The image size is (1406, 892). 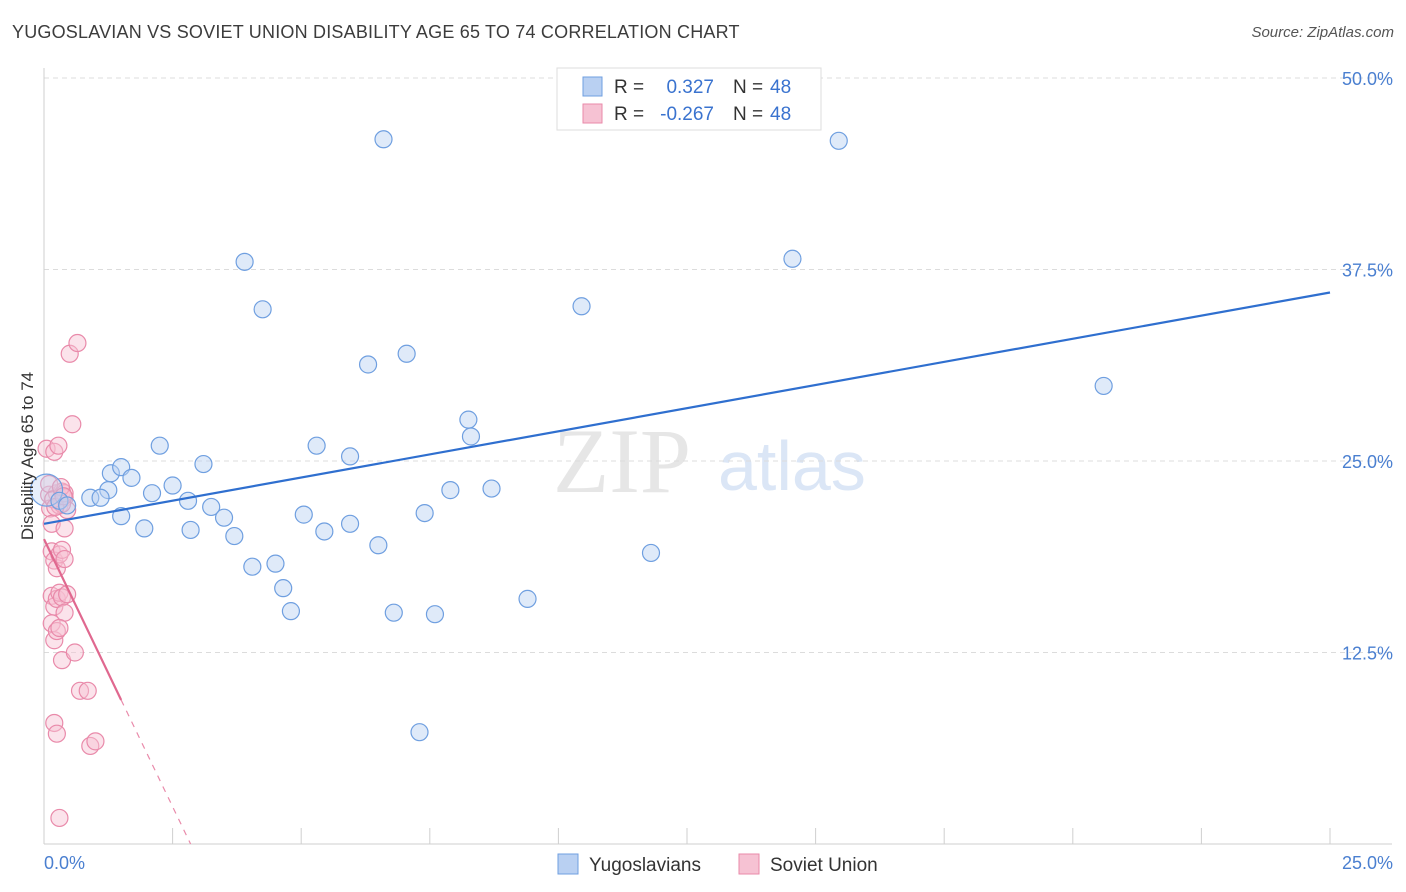 I want to click on y-axis-title: Disability Age 65 to 74, so click(x=27, y=456).